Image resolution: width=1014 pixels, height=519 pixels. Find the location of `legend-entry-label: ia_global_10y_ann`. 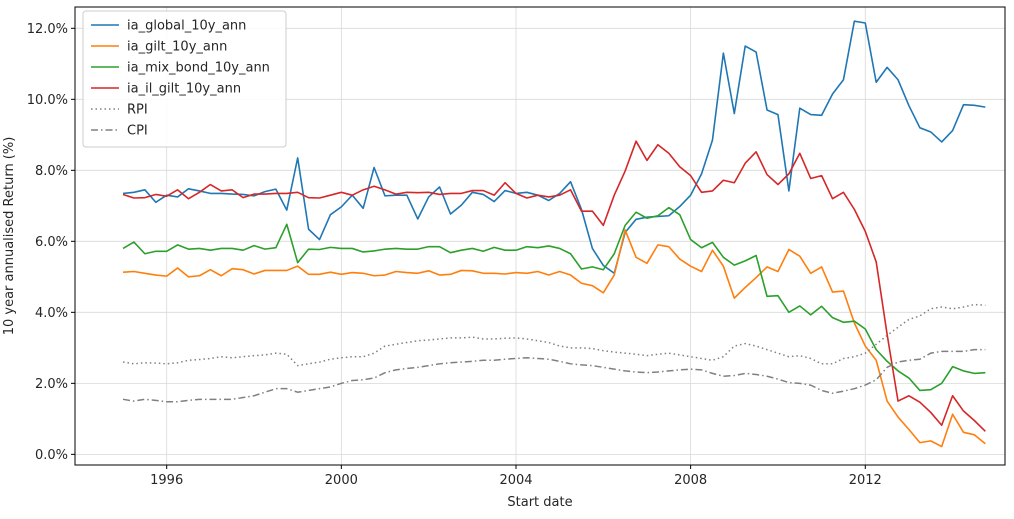

legend-entry-label: ia_global_10y_ann is located at coordinates (186, 26).